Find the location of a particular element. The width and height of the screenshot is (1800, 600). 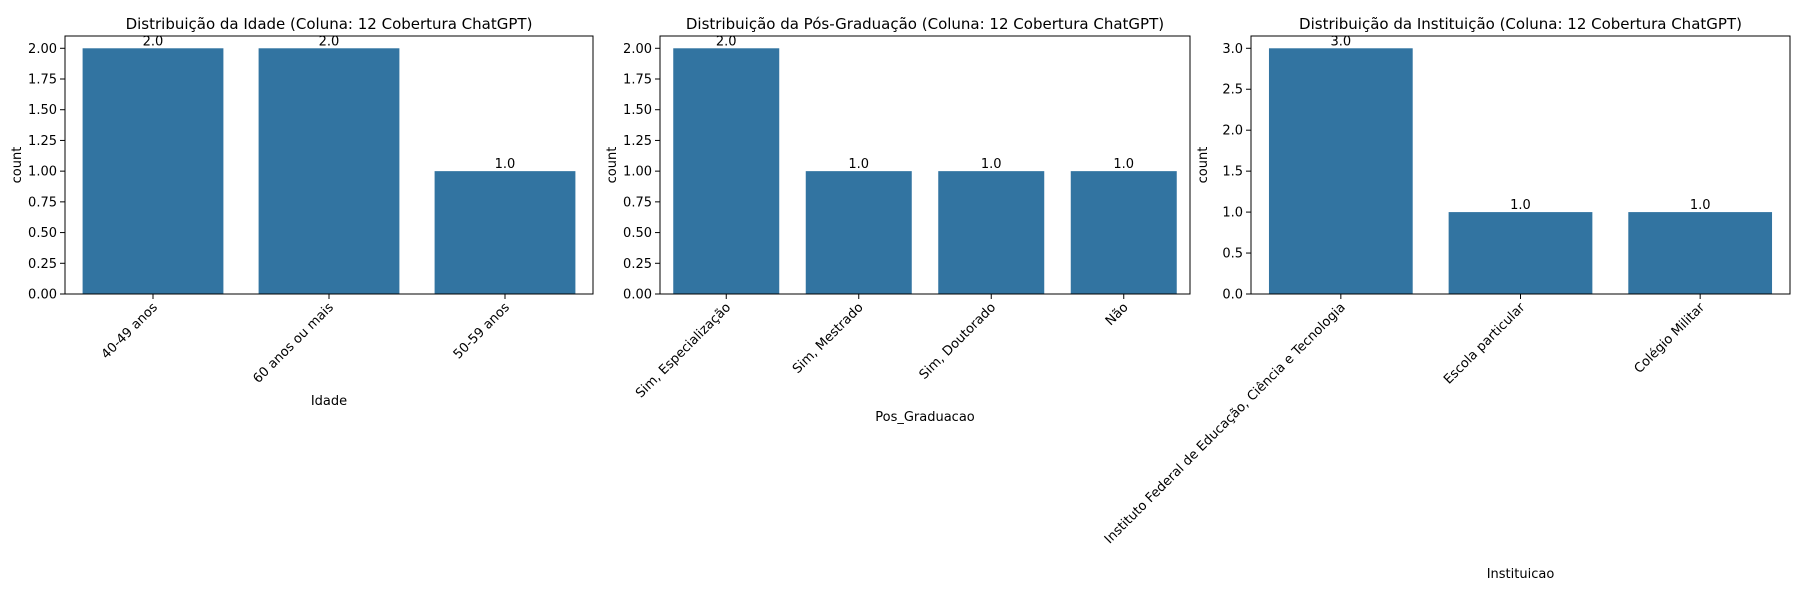

x-axis-label: Instituicao is located at coordinates (1521, 574).